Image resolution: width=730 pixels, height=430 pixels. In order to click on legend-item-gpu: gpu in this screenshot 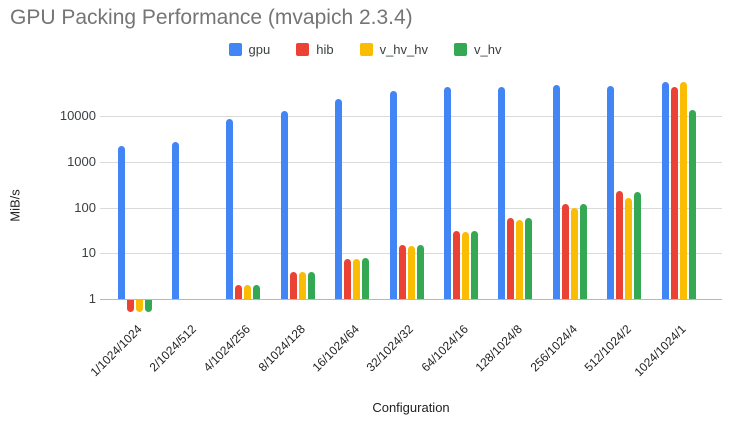, I will do `click(249, 49)`.